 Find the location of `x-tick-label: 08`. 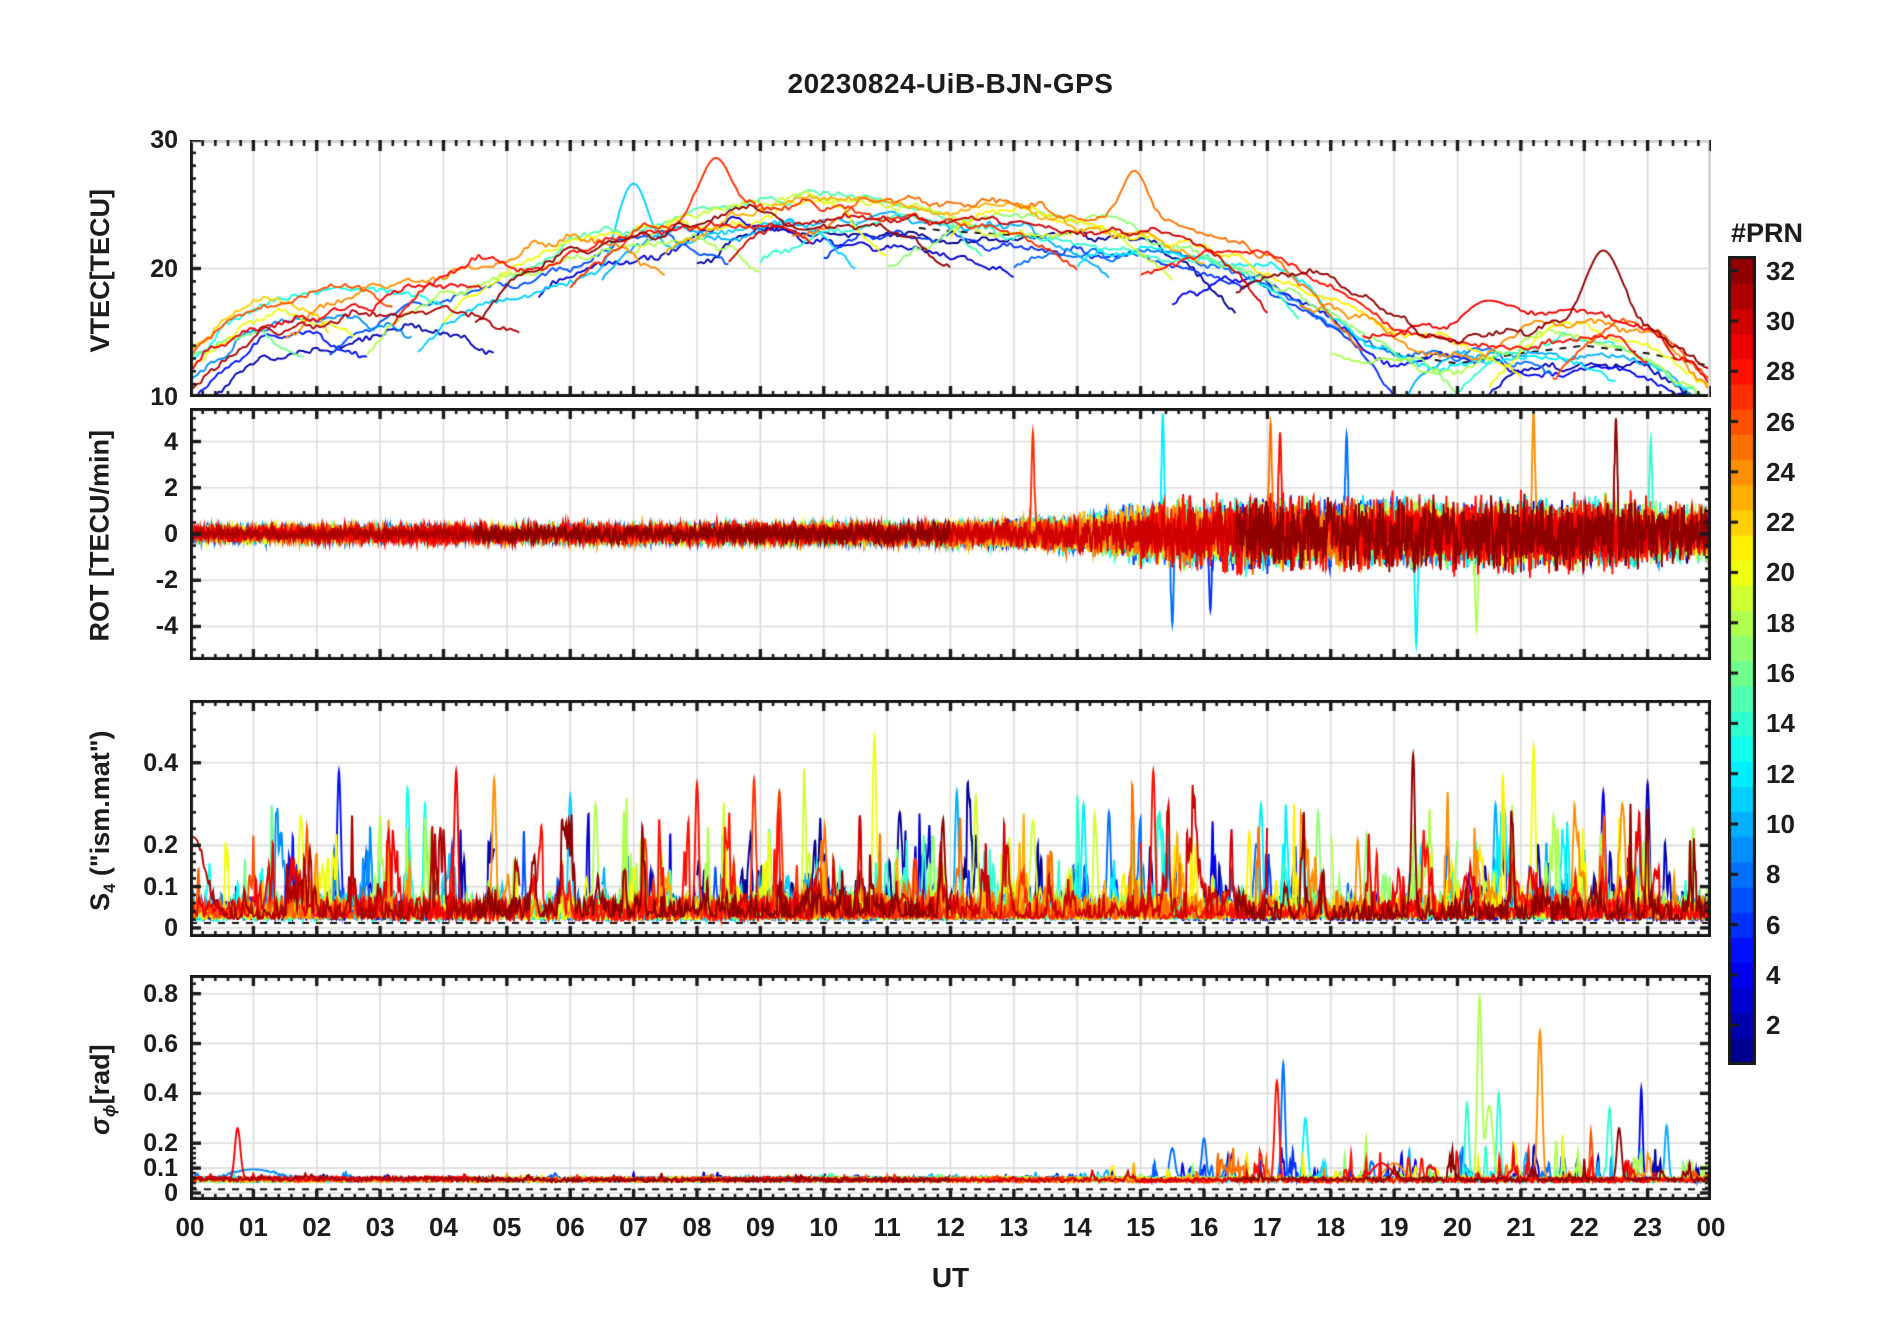

x-tick-label: 08 is located at coordinates (697, 1227).